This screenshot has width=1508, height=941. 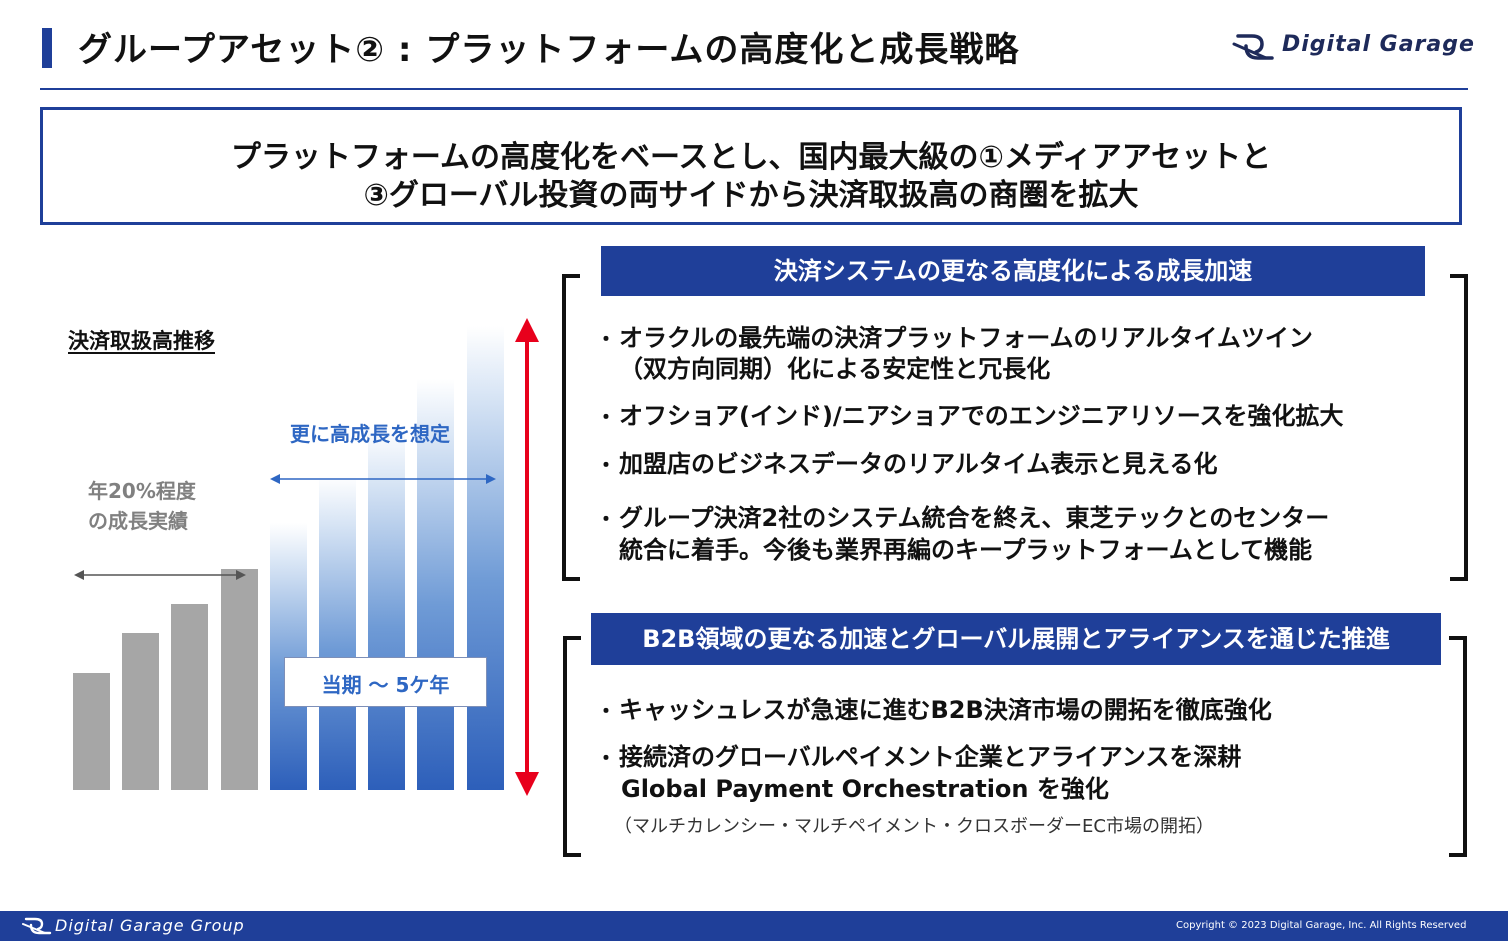 I want to click on panel1-bullet-1-line-2: （双方向同期）化による安定性と冗長化, so click(x=835, y=369).